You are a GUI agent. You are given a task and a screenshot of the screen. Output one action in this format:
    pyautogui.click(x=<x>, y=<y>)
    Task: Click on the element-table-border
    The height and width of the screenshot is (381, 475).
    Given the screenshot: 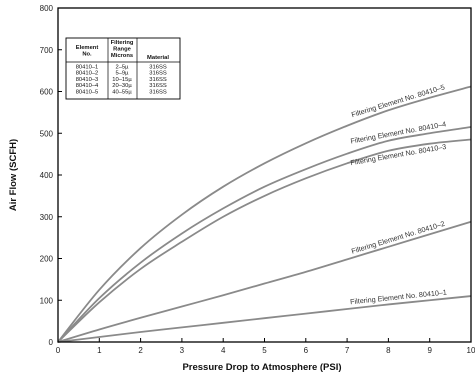 What is the action you would take?
    pyautogui.click(x=123, y=68)
    